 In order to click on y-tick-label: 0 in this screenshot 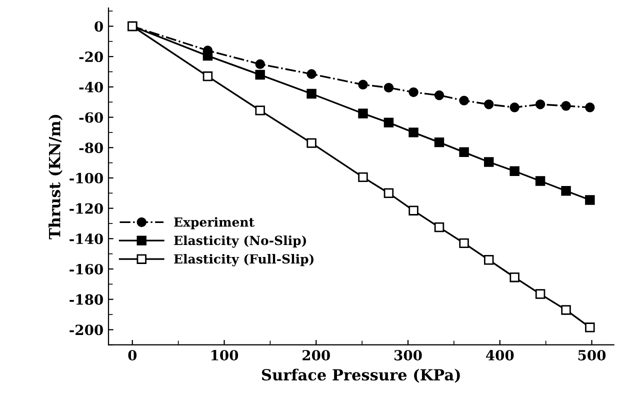, I will do `click(98, 26)`.